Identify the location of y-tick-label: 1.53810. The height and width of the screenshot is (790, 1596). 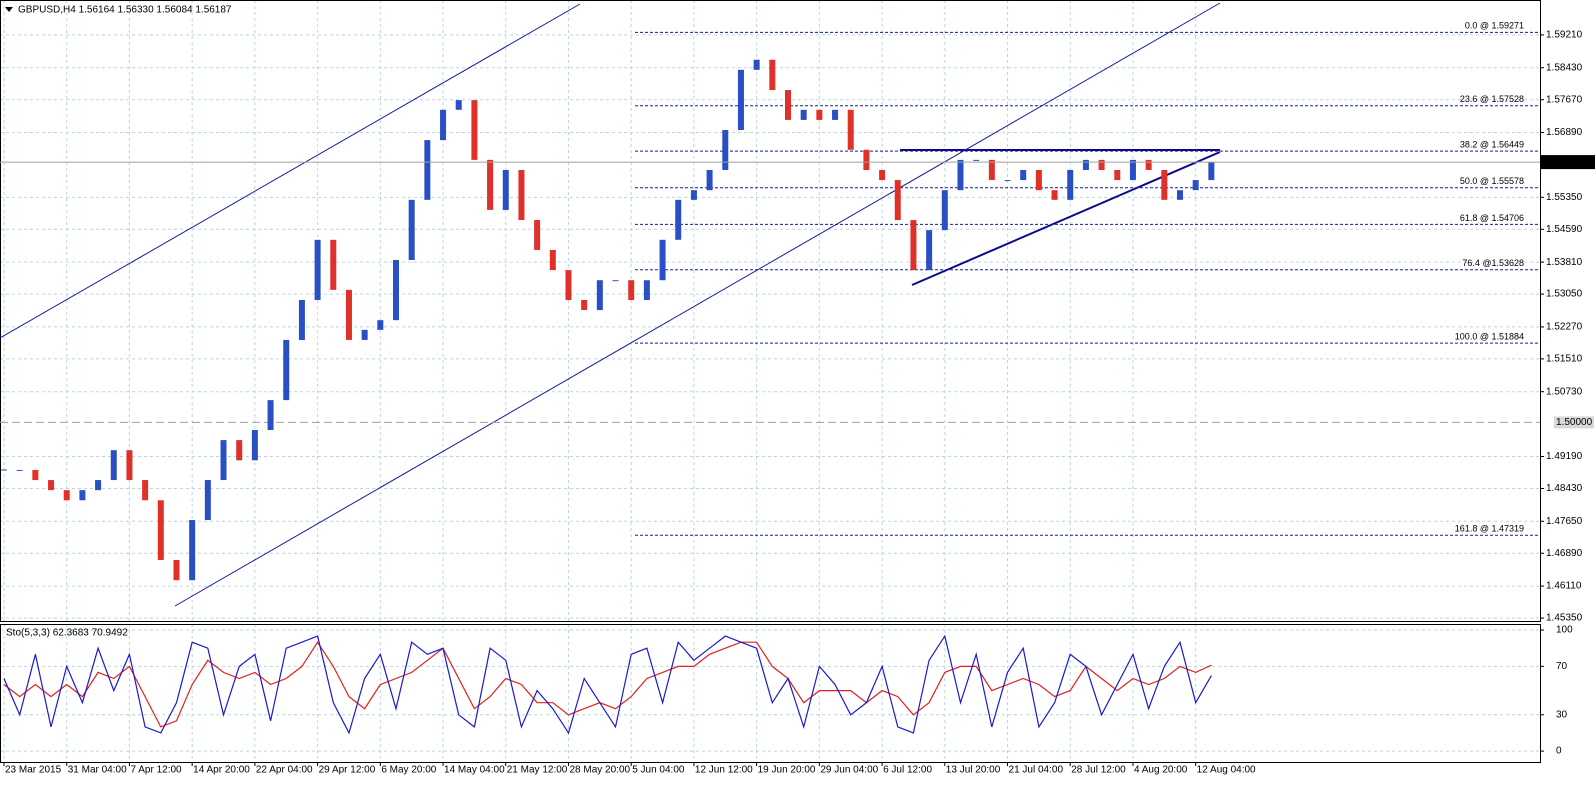
(1564, 262).